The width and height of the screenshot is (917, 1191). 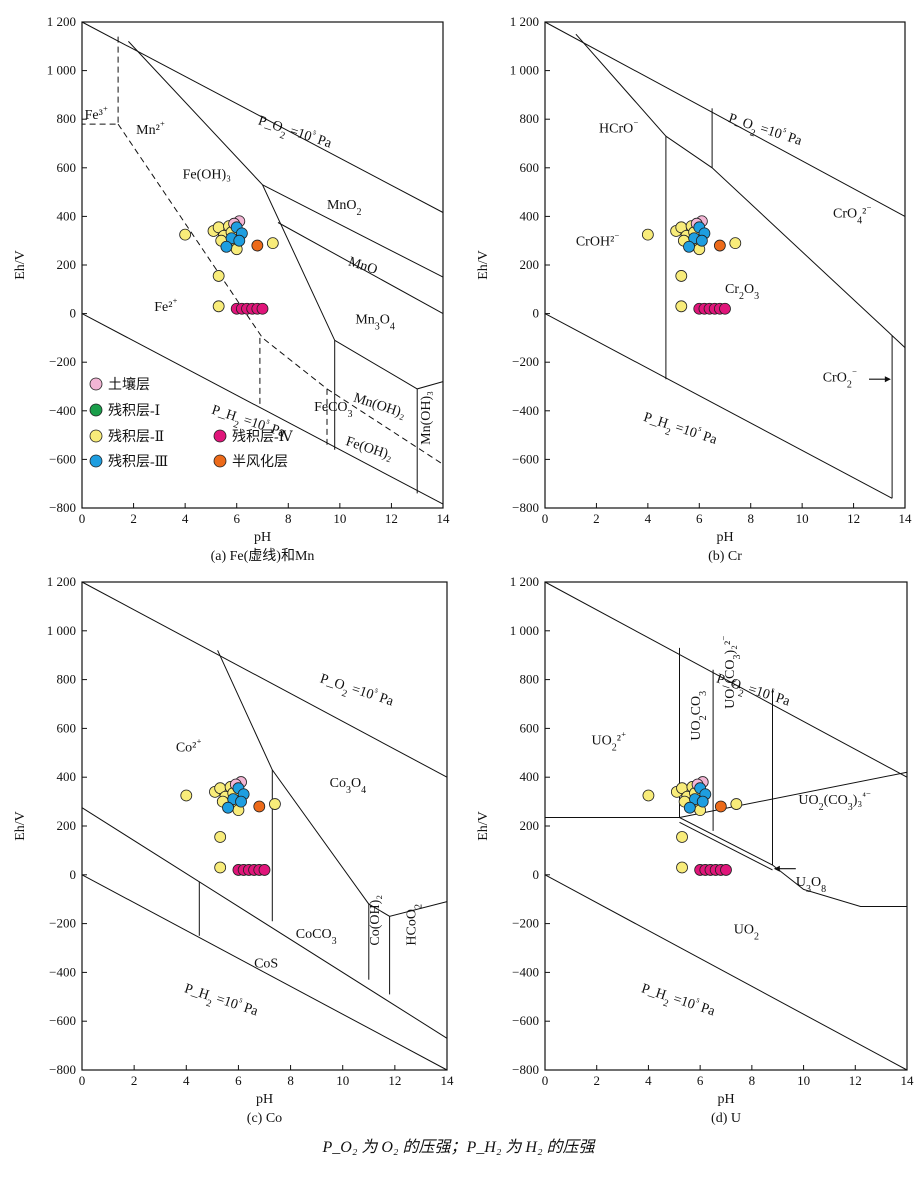 I want to click on y-tick-label: 1 000, so click(x=524, y=630).